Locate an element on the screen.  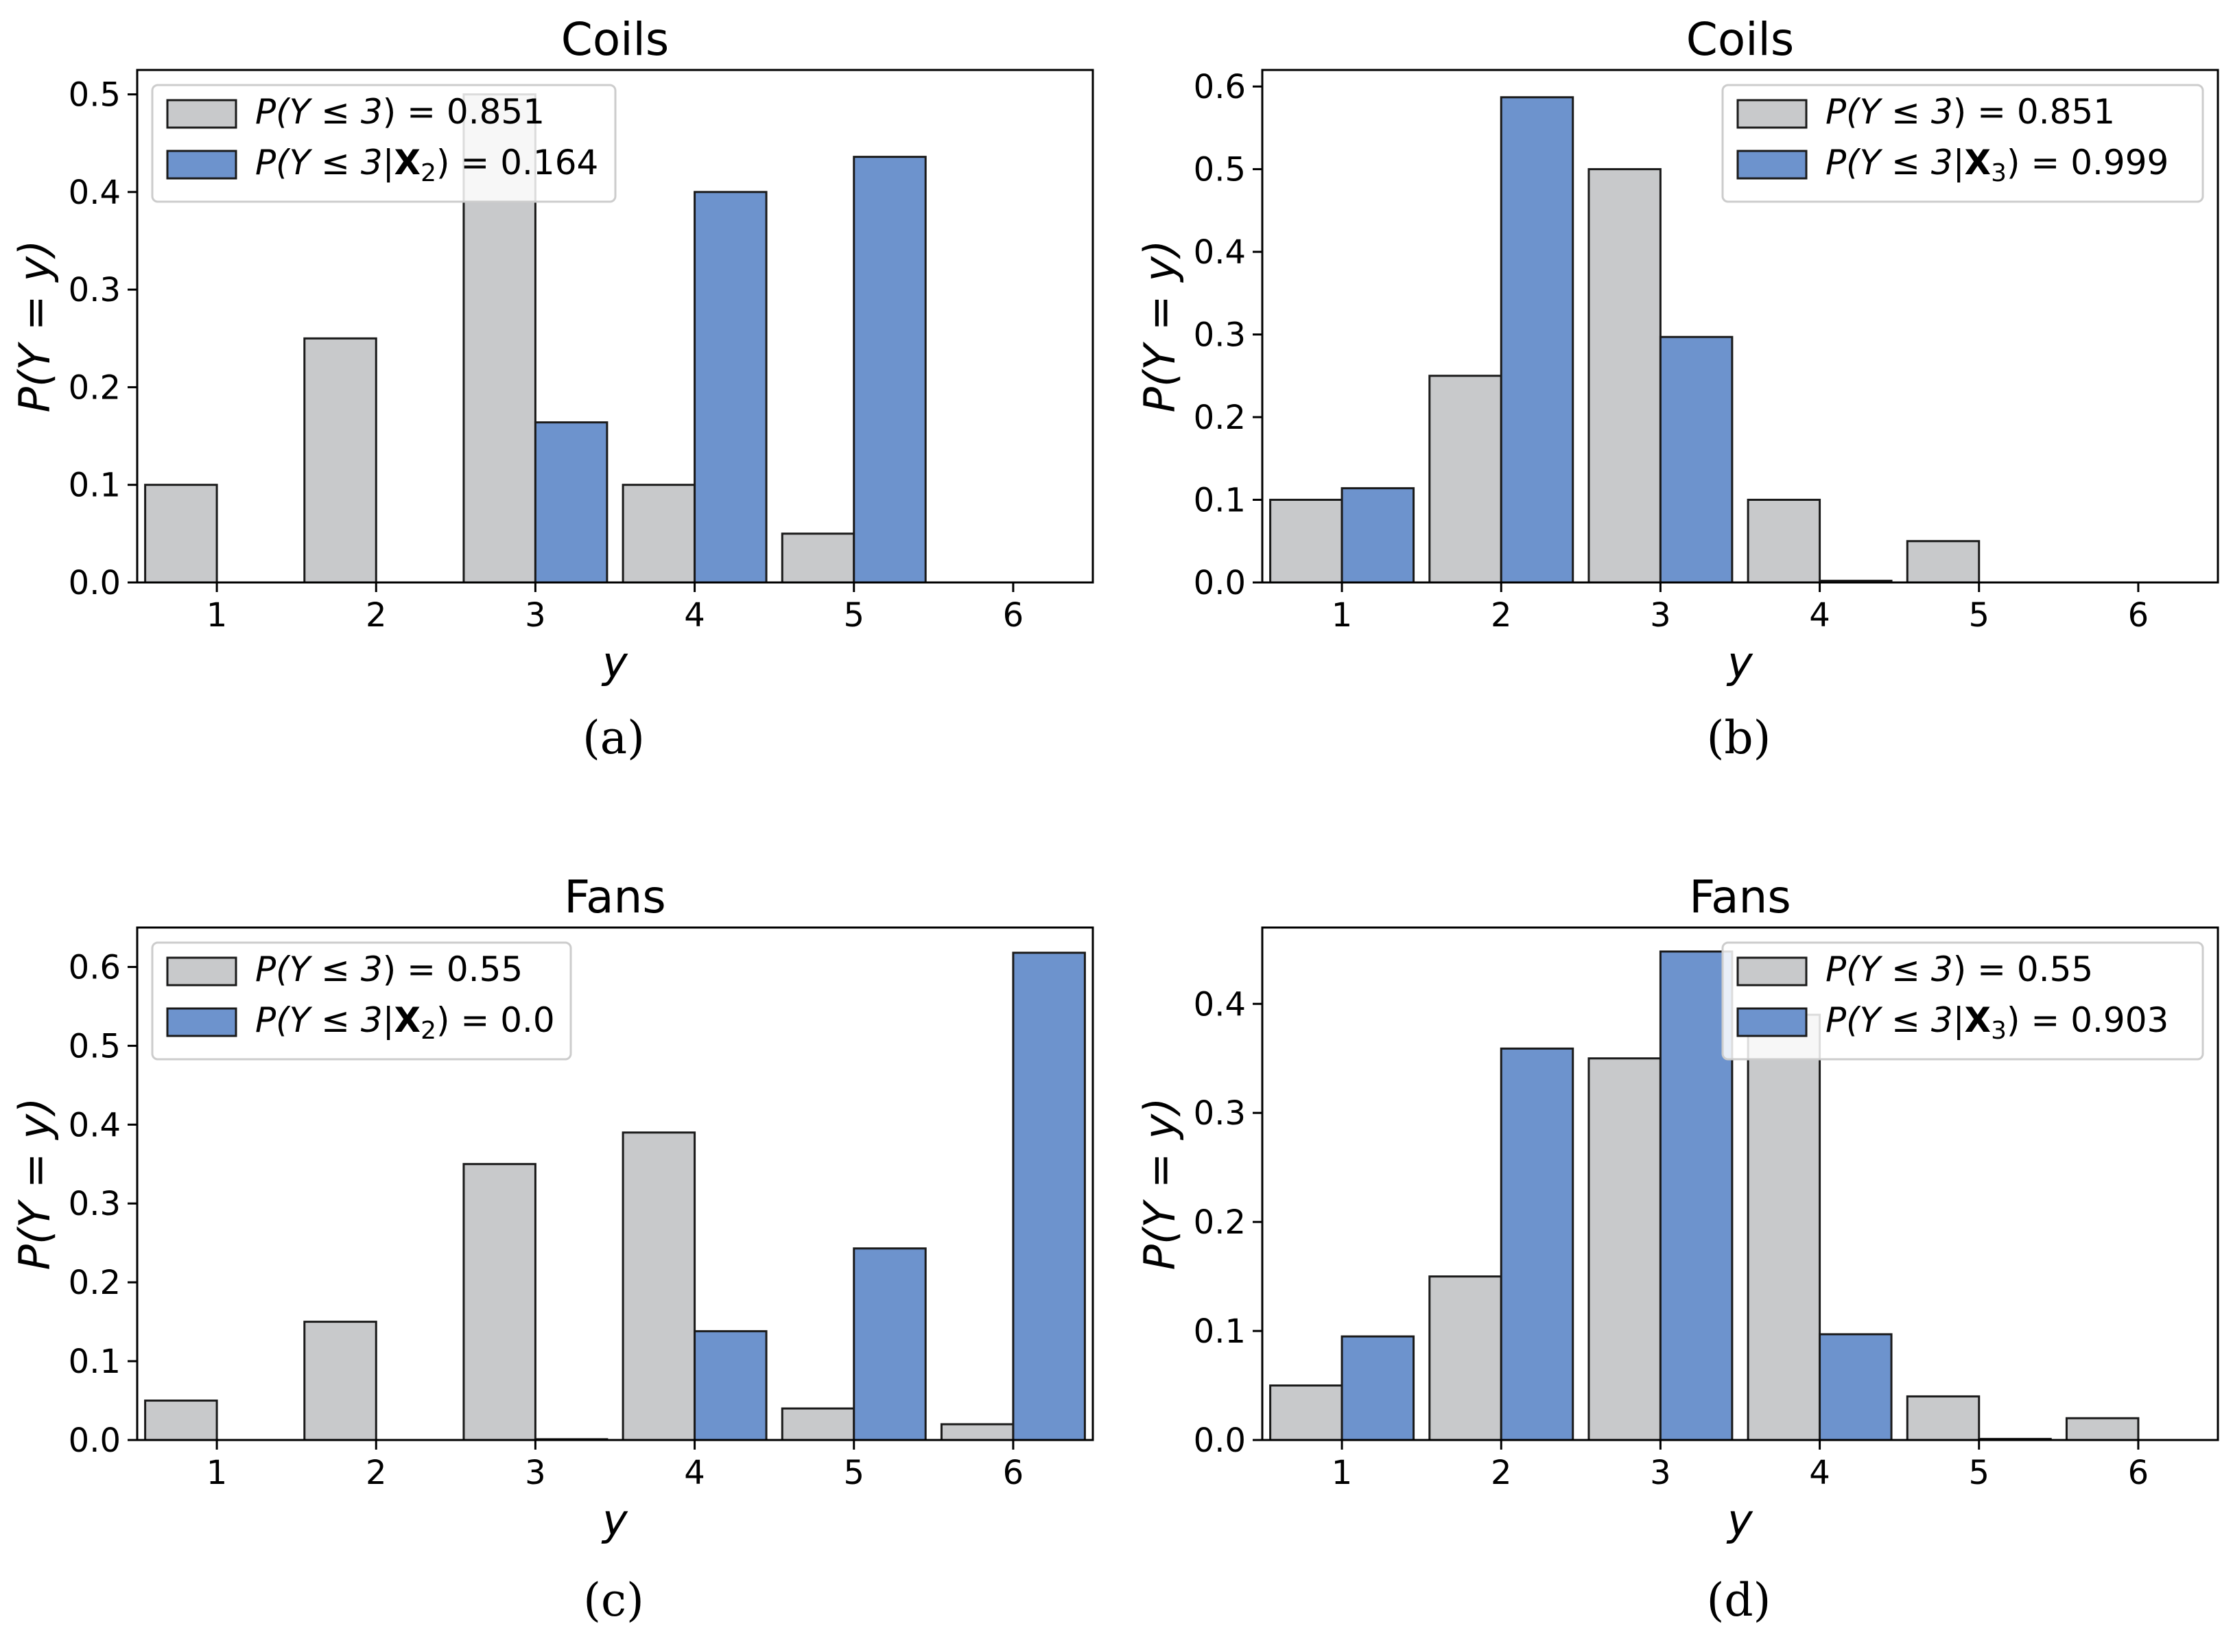
legend-entry: P(Y ≤ 3|X3) = 0.903 is located at coordinates (1997, 1022).